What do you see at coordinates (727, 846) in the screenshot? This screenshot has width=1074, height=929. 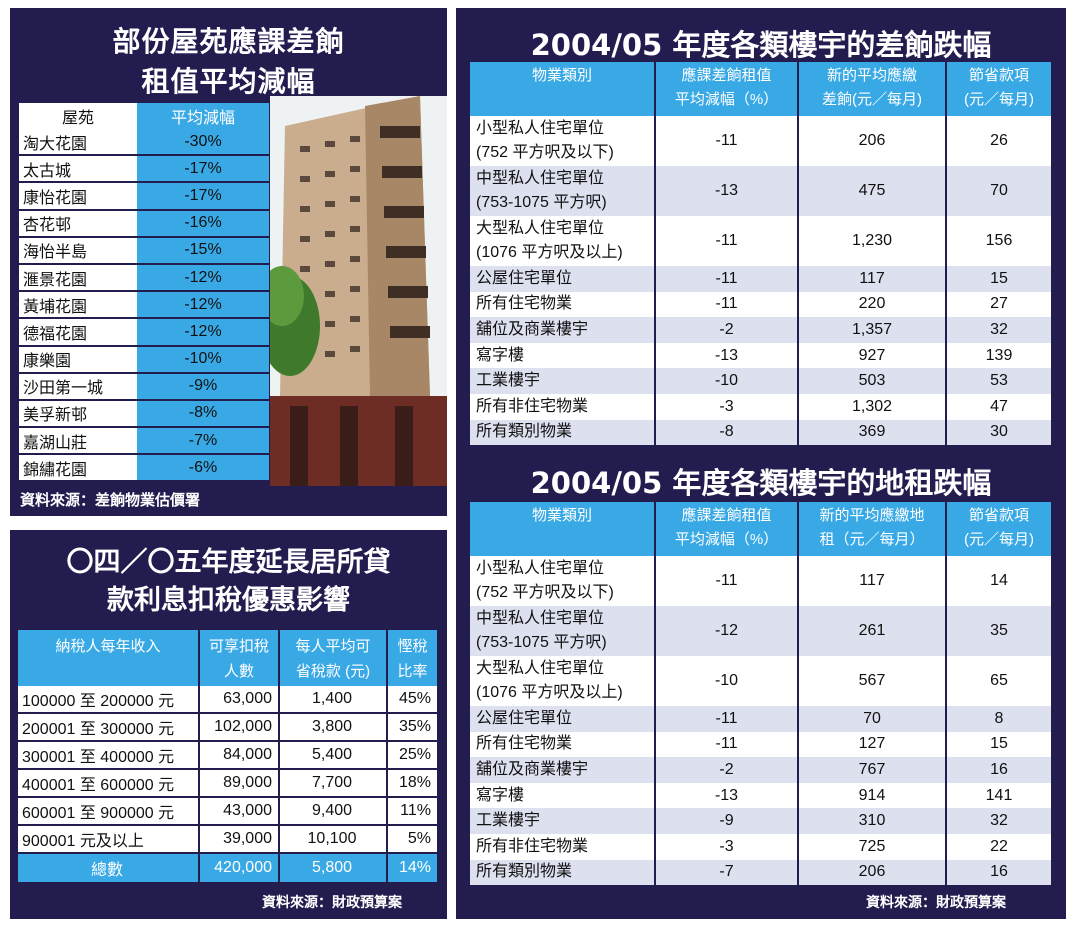 I see `ground-rent-value: -3` at bounding box center [727, 846].